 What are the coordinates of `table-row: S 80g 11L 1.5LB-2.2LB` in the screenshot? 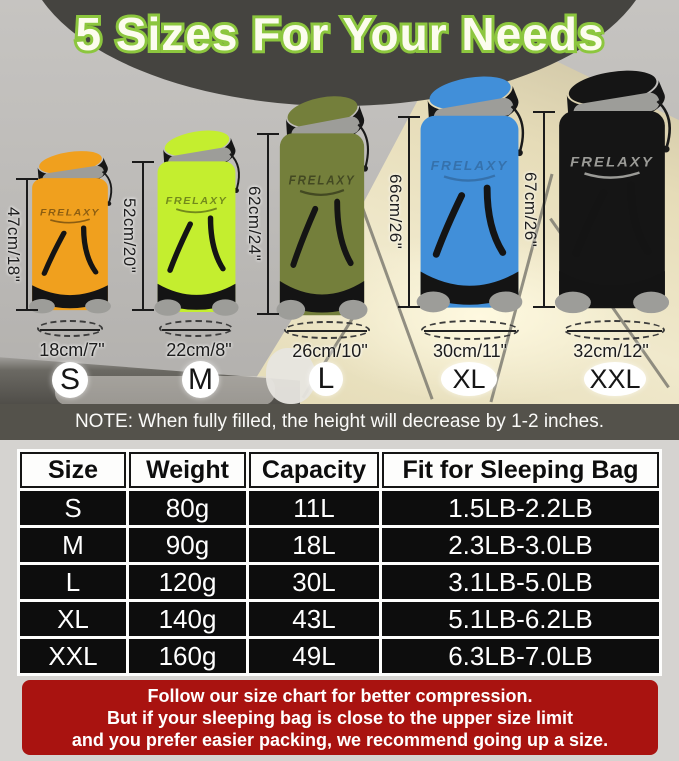 It's located at (339, 508).